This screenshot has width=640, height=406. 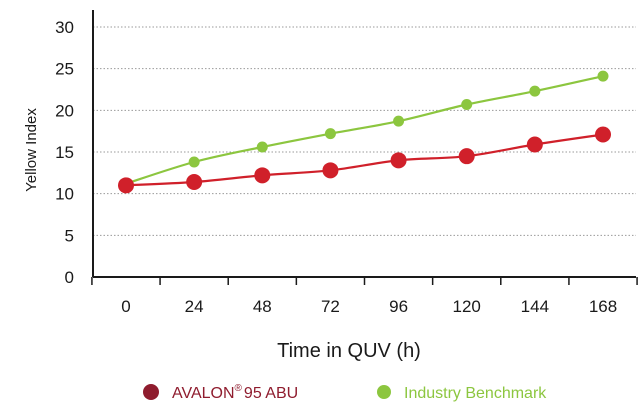 I want to click on x-tick-label: 24, so click(x=194, y=306).